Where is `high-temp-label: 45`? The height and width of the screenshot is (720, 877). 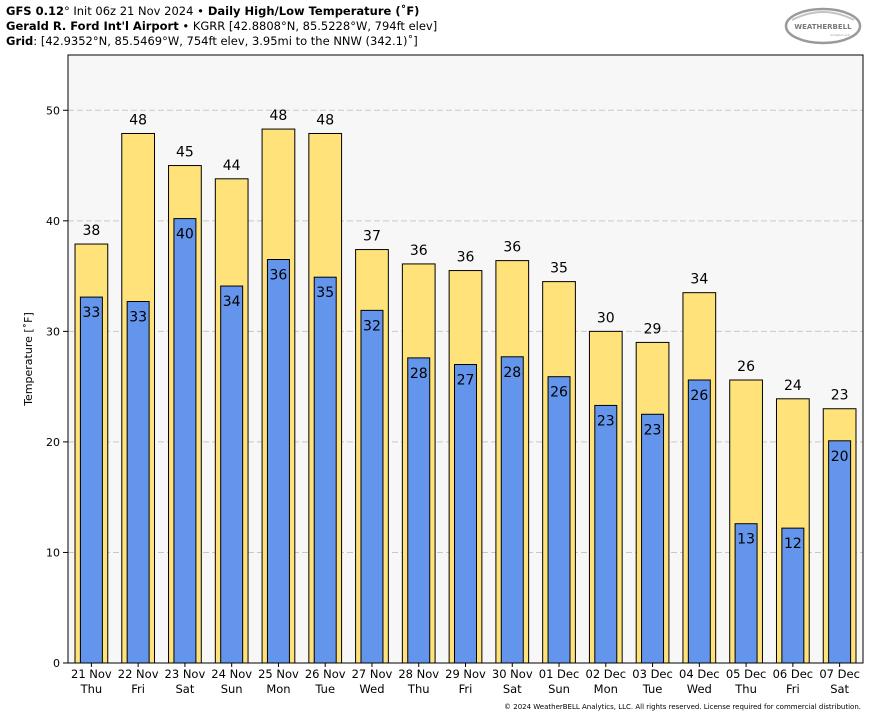 high-temp-label: 45 is located at coordinates (185, 153).